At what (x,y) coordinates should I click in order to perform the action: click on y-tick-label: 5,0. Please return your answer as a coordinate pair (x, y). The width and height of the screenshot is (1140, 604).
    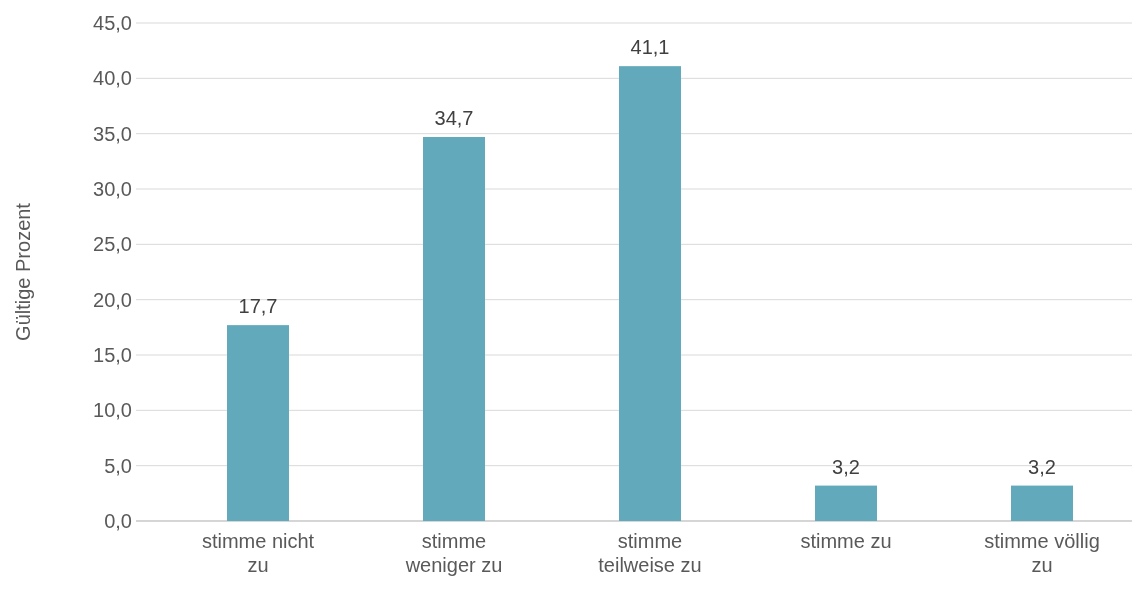
    Looking at the image, I should click on (118, 465).